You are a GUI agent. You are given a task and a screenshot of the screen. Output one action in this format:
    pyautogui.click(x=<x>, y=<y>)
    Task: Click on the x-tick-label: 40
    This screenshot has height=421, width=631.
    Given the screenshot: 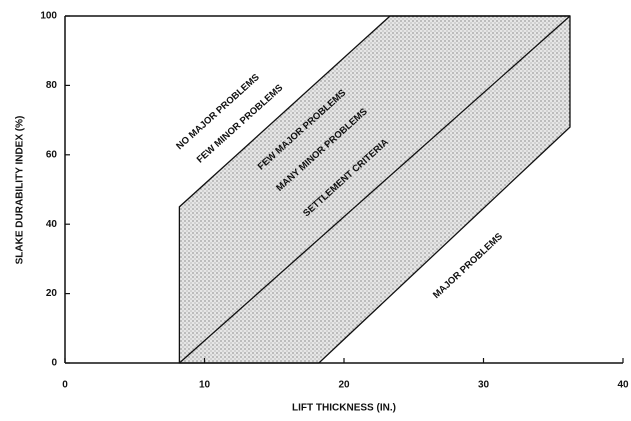 What is the action you would take?
    pyautogui.click(x=623, y=385)
    